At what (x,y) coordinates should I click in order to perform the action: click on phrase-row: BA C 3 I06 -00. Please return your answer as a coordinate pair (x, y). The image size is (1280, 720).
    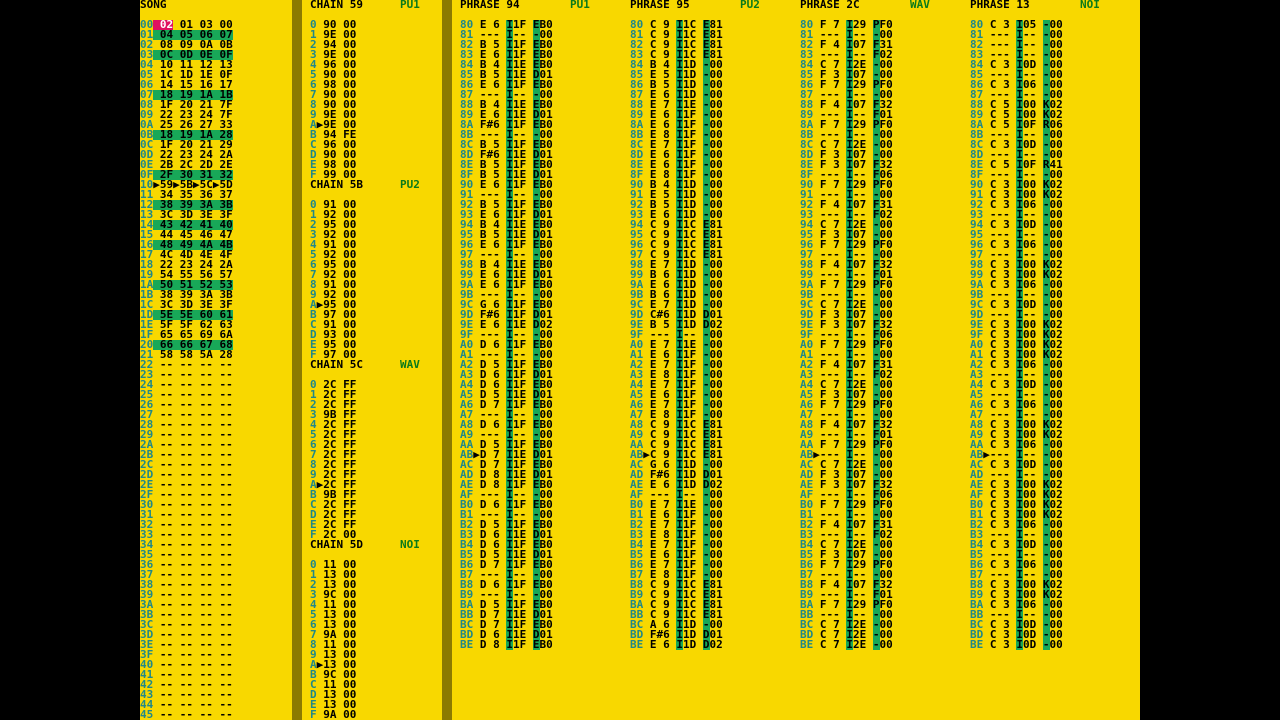
    Looking at the image, I should click on (1016, 604).